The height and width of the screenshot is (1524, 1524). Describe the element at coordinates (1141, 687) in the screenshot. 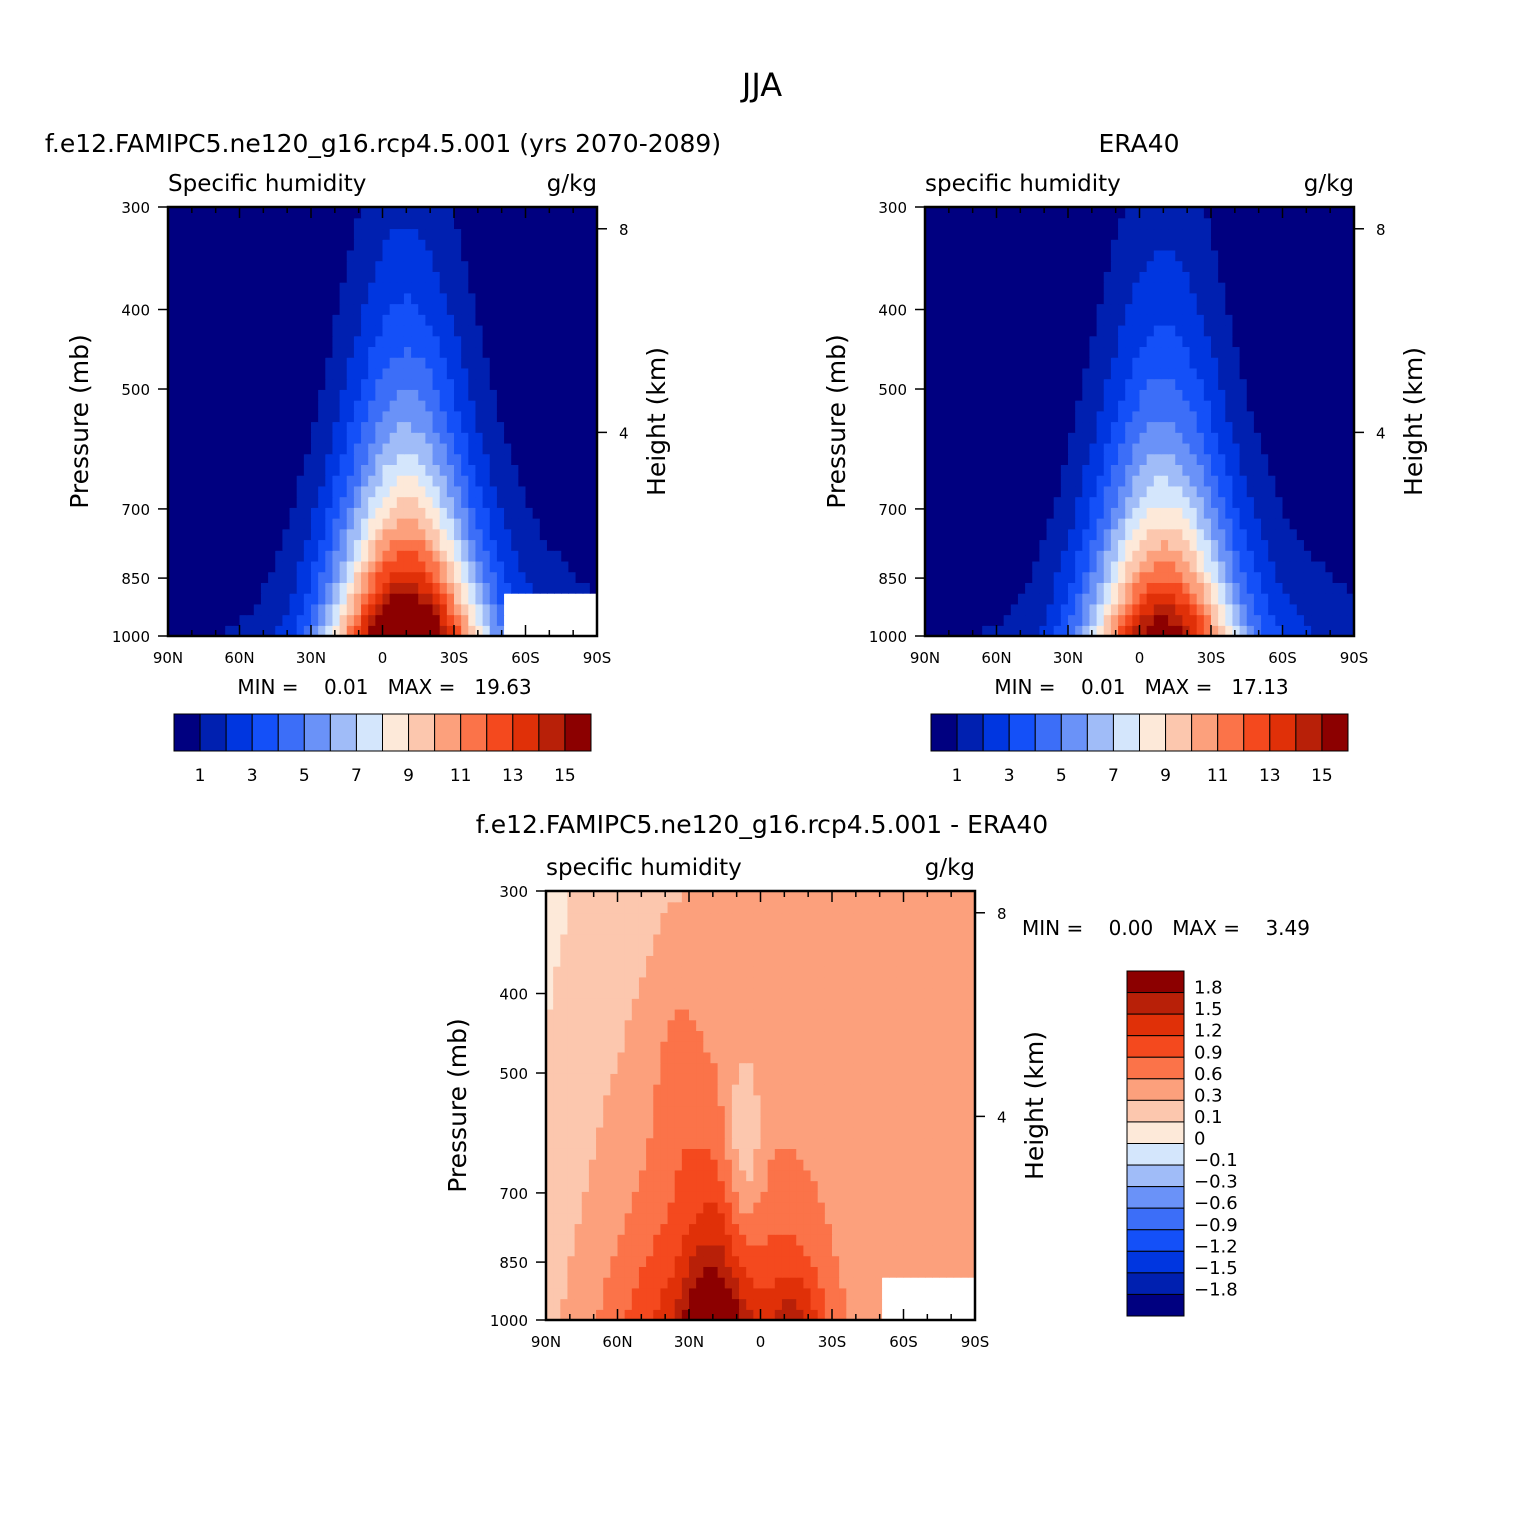

I see `stats-label: MIN = 0.01 MAX = 17.13` at that location.